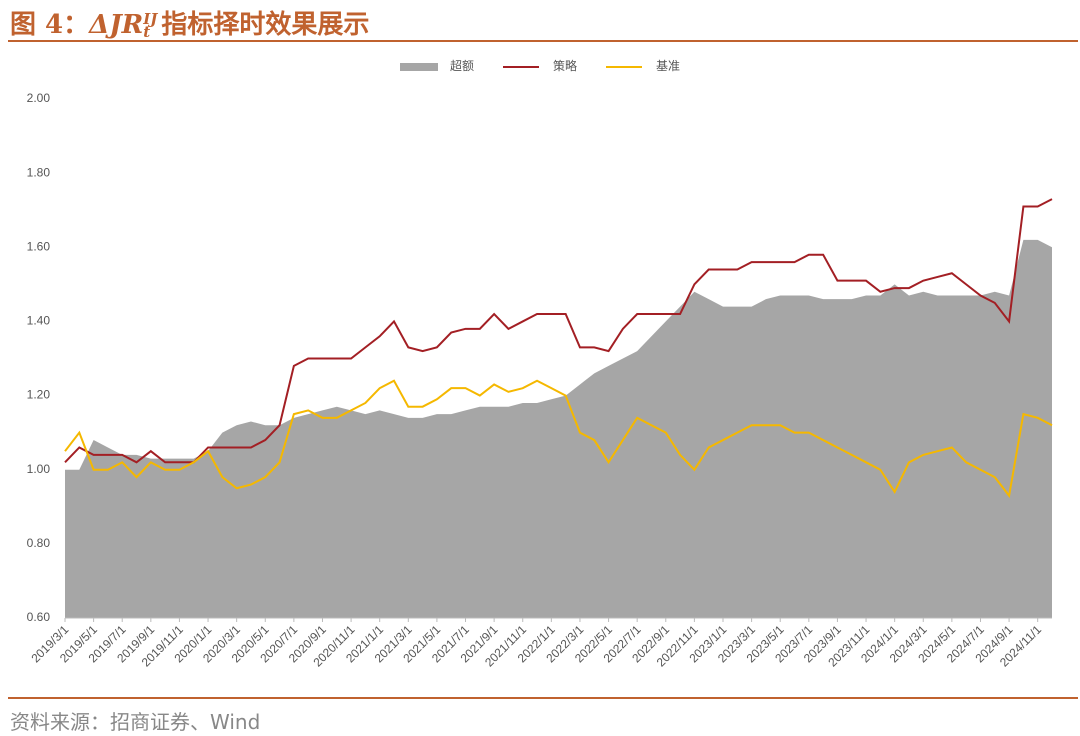 This screenshot has width=1080, height=736. Describe the element at coordinates (558, 439) in the screenshot. I see `line` at that location.